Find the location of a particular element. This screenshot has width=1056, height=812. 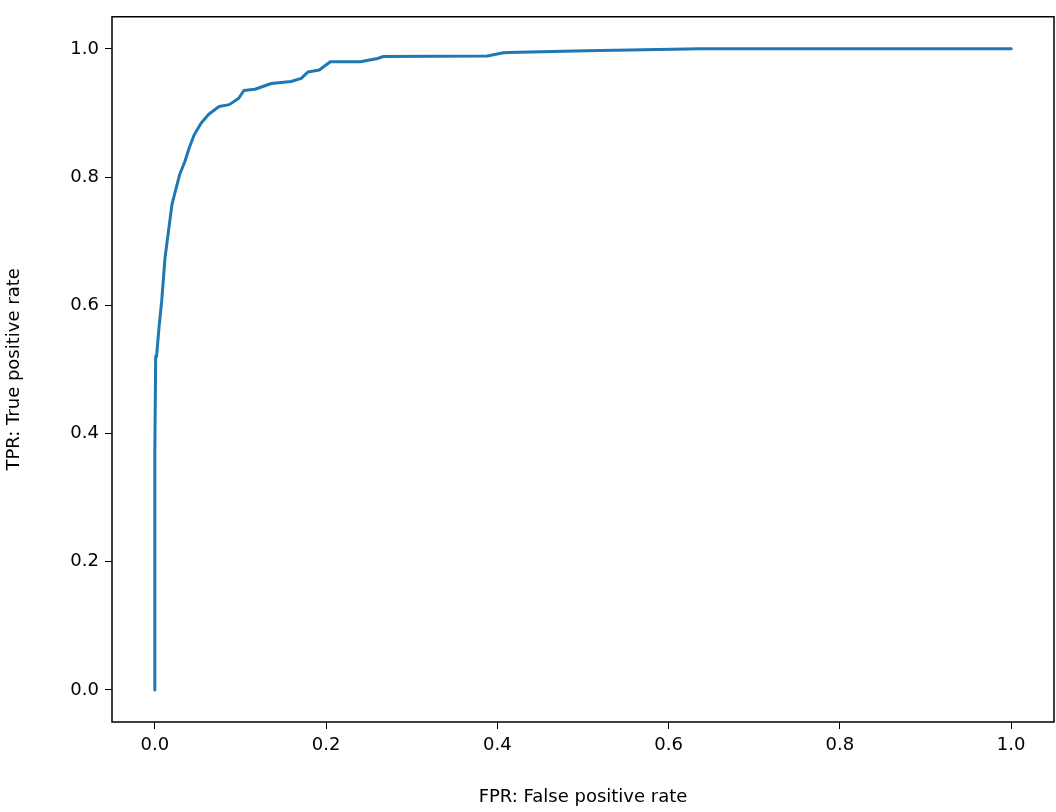

x-tick-label: 1.0 is located at coordinates (1011, 744).